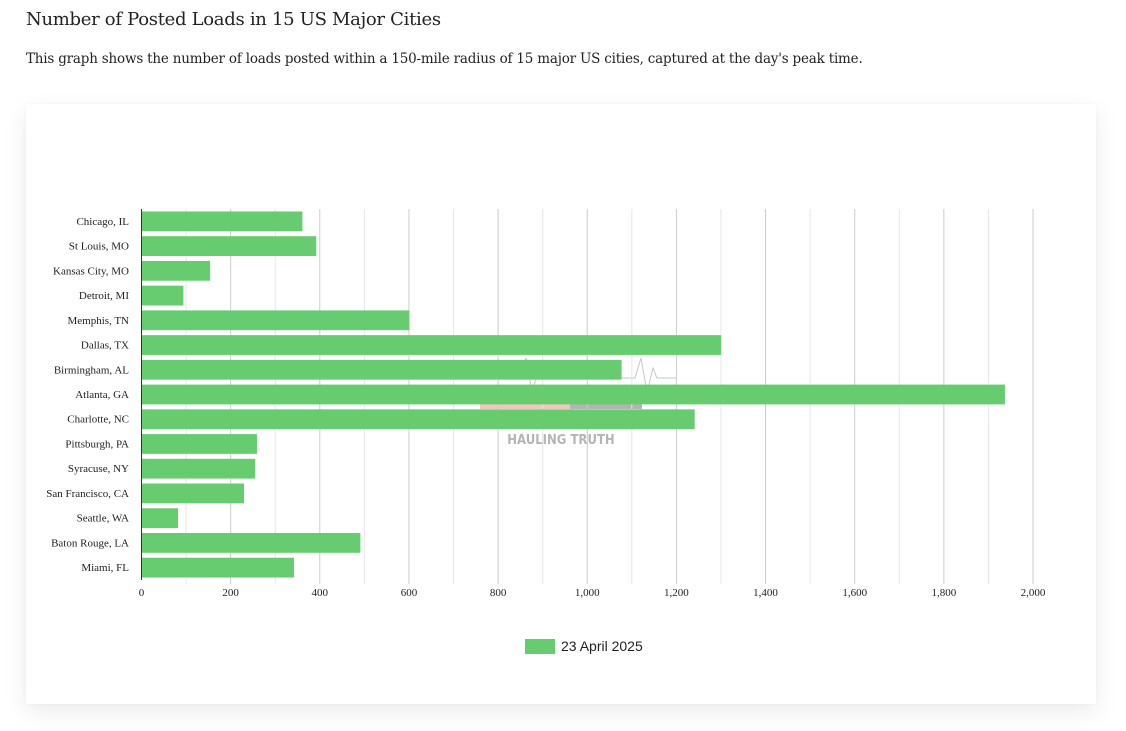 The width and height of the screenshot is (1126, 731). I want to click on y-category-label: Kansas City, MO, so click(91, 271).